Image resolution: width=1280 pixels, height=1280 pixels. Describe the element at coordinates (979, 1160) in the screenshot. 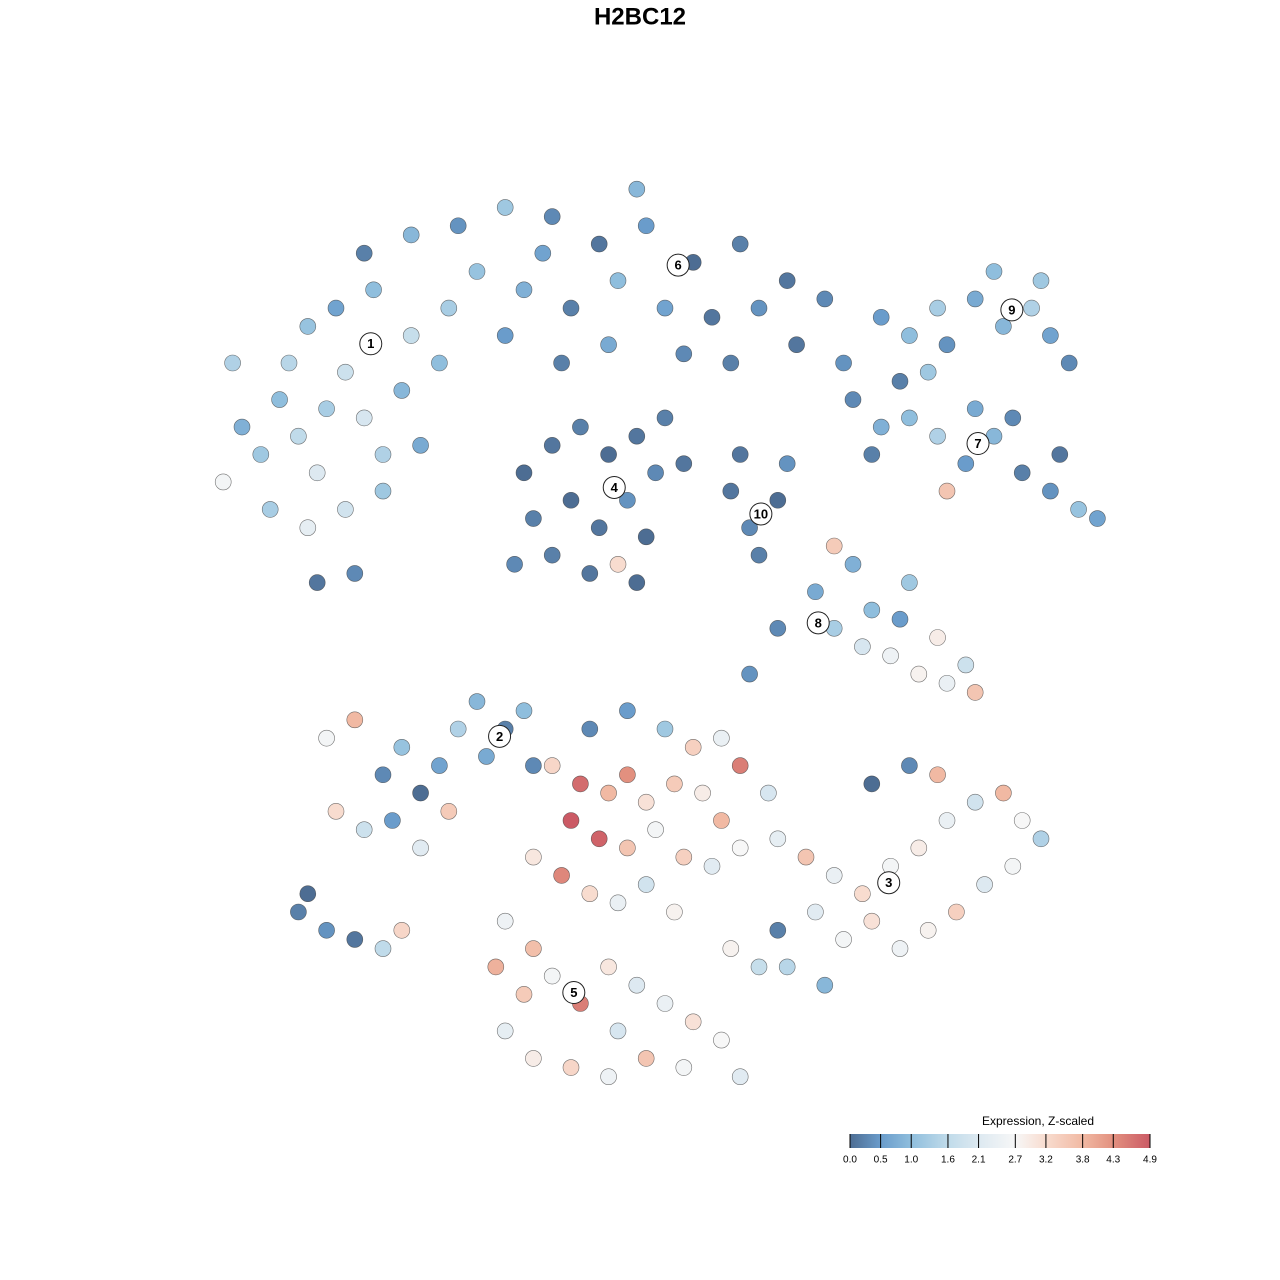

I see `color-bar-tick-label: 2.1` at that location.